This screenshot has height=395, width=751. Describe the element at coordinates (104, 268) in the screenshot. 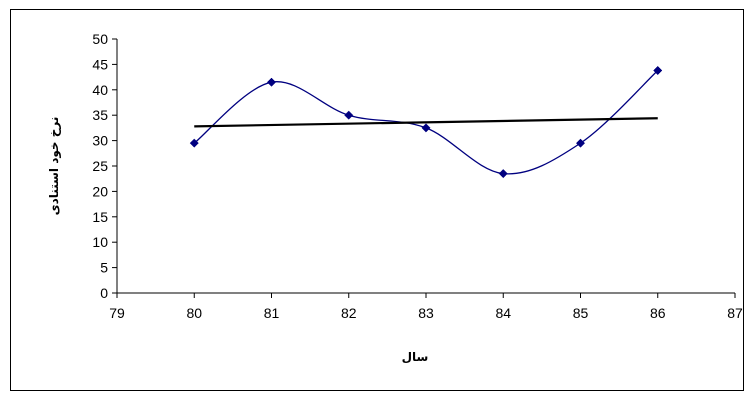

I see `y-tick-label: 5` at that location.